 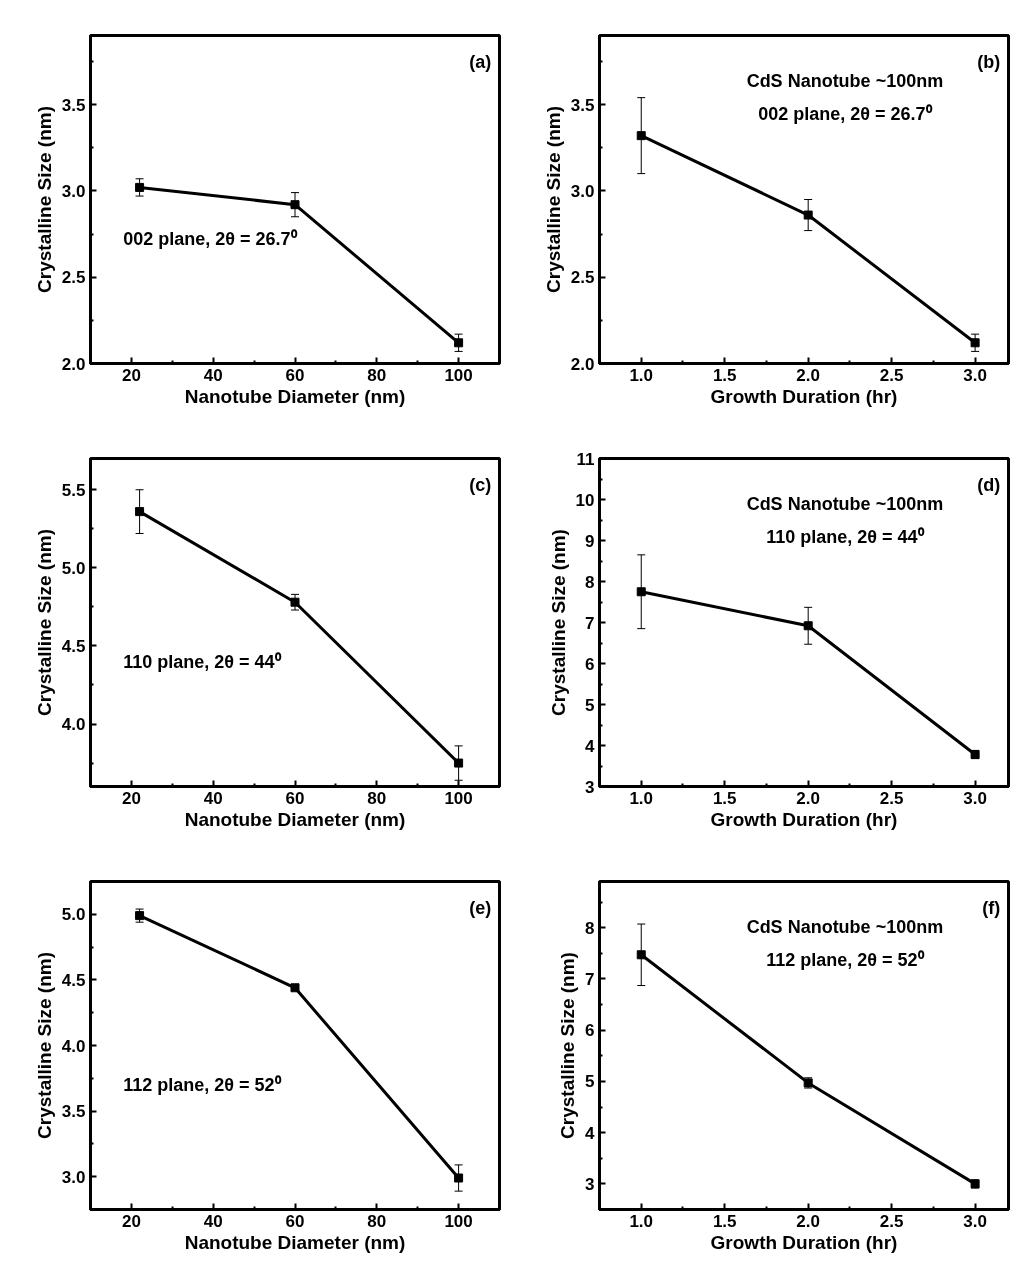 What do you see at coordinates (480, 484) in the screenshot?
I see `annotation: (c)` at bounding box center [480, 484].